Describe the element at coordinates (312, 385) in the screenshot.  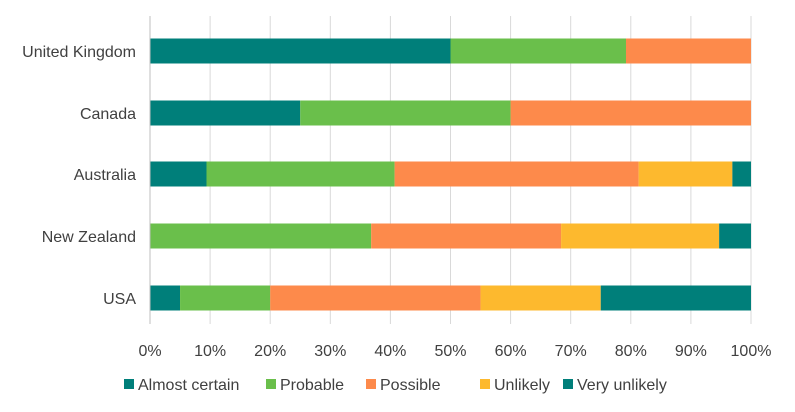
I see `legend-label: Probable` at that location.